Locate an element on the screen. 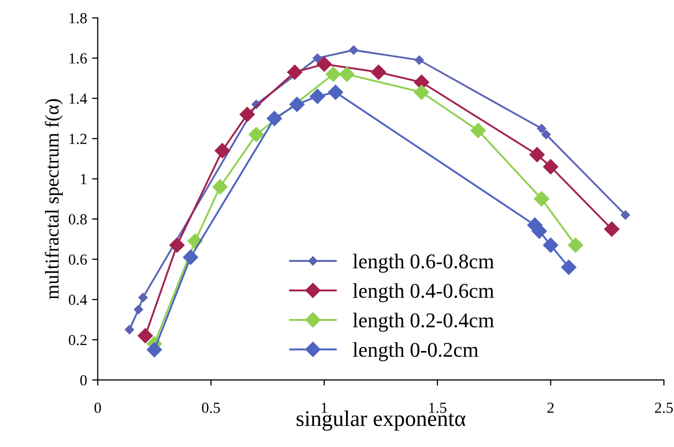 This screenshot has width=674, height=447. y-tick-label: 0.2 is located at coordinates (77, 340).